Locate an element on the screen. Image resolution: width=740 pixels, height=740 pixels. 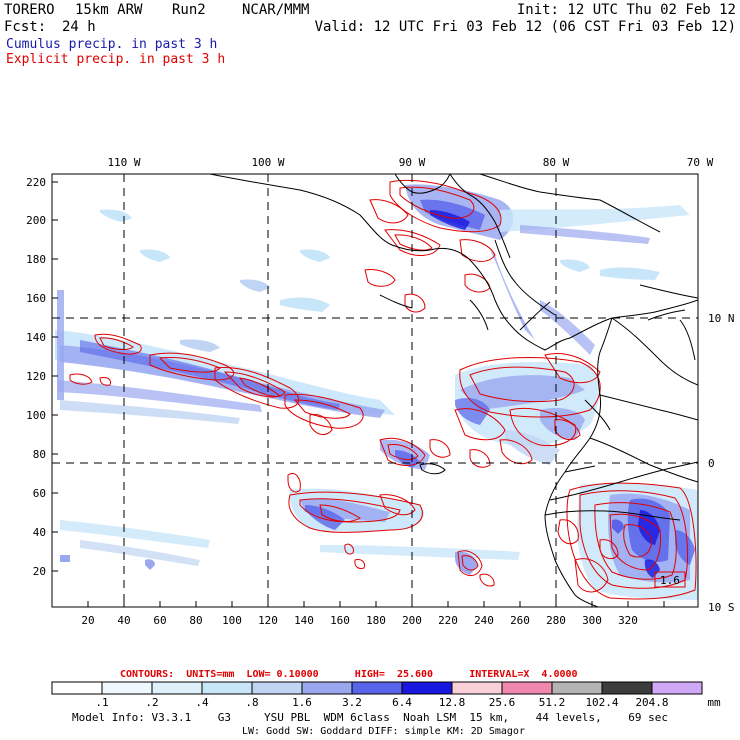
x-tick-label: 40 is located at coordinates (123, 620).